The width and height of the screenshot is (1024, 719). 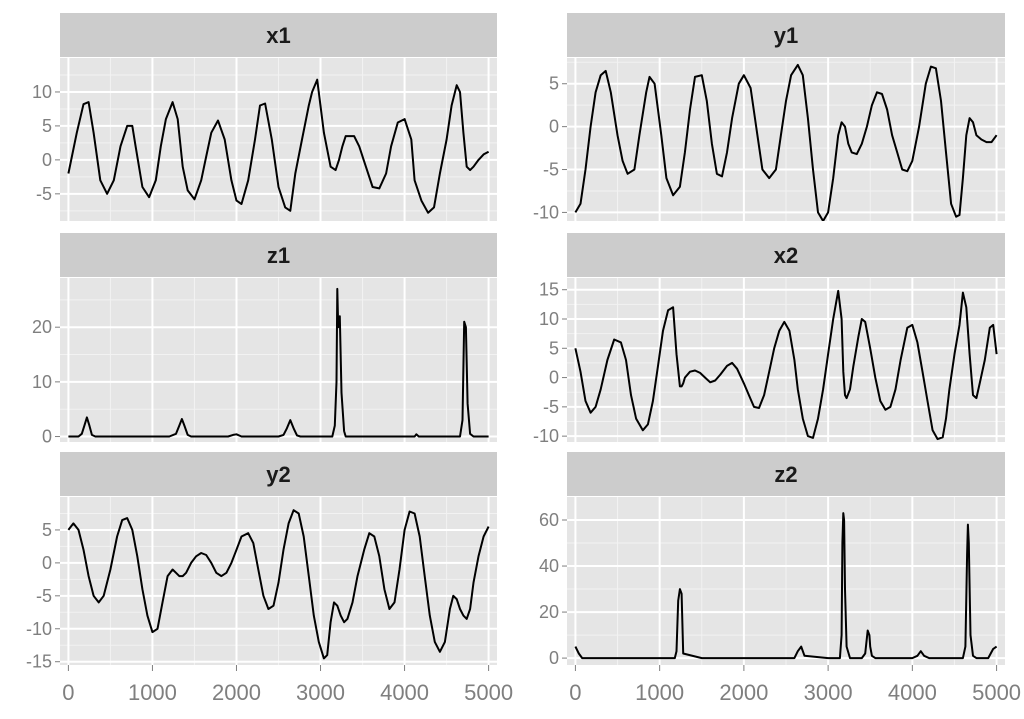 What do you see at coordinates (278, 362) in the screenshot?
I see `series-line-z1` at bounding box center [278, 362].